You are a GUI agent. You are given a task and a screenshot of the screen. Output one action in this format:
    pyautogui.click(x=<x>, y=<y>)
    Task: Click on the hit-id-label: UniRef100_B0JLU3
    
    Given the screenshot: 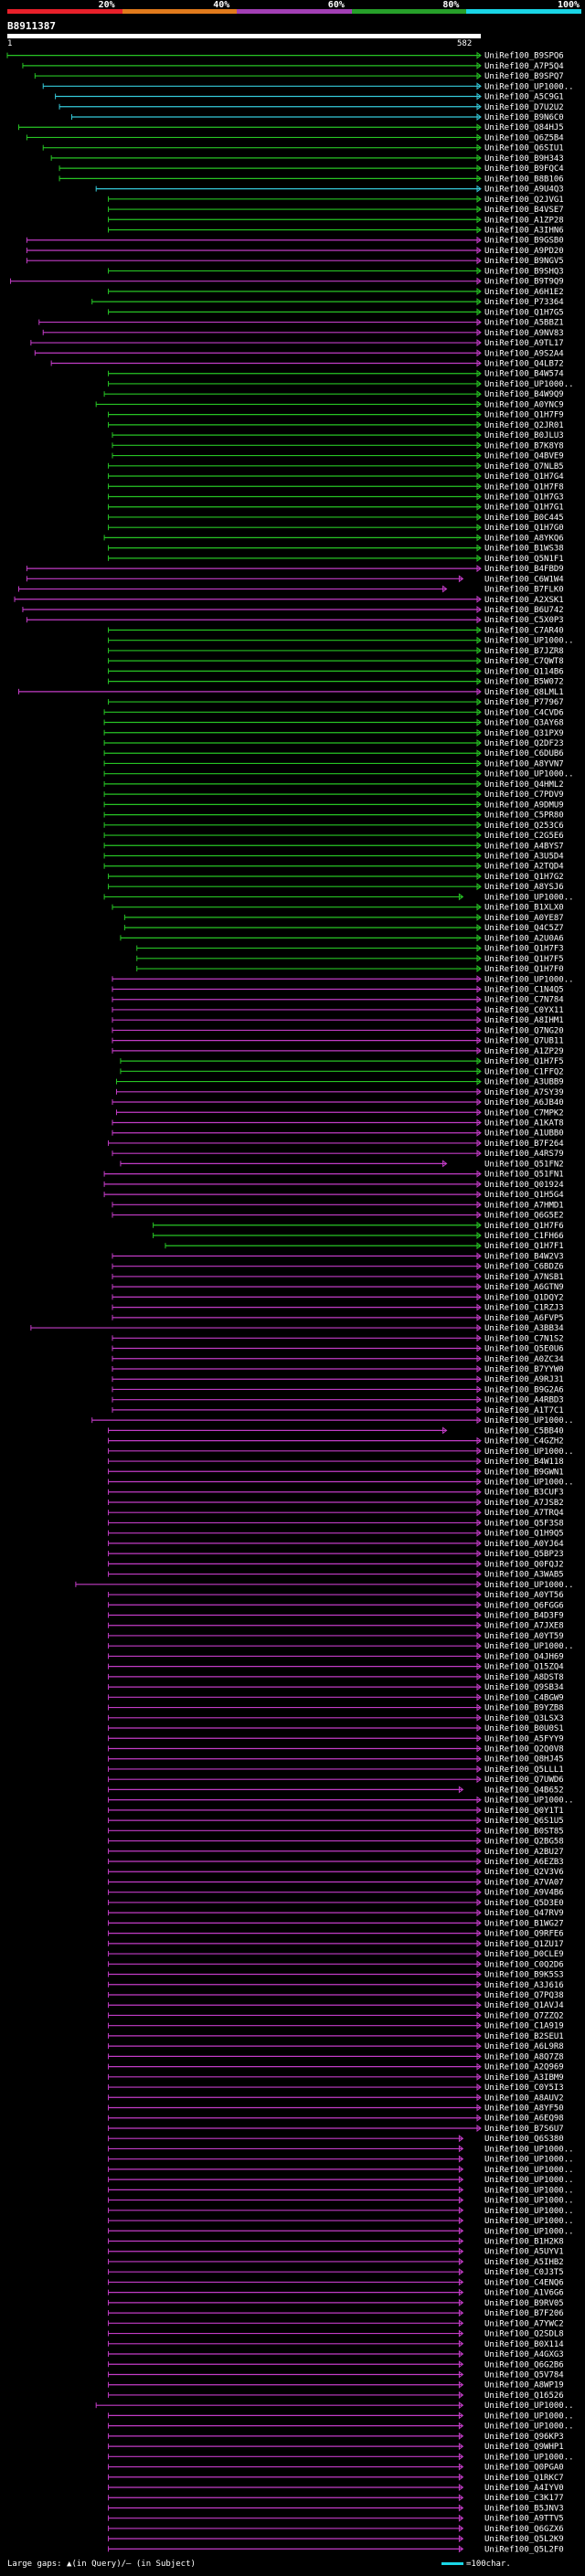 What is the action you would take?
    pyautogui.click(x=524, y=435)
    